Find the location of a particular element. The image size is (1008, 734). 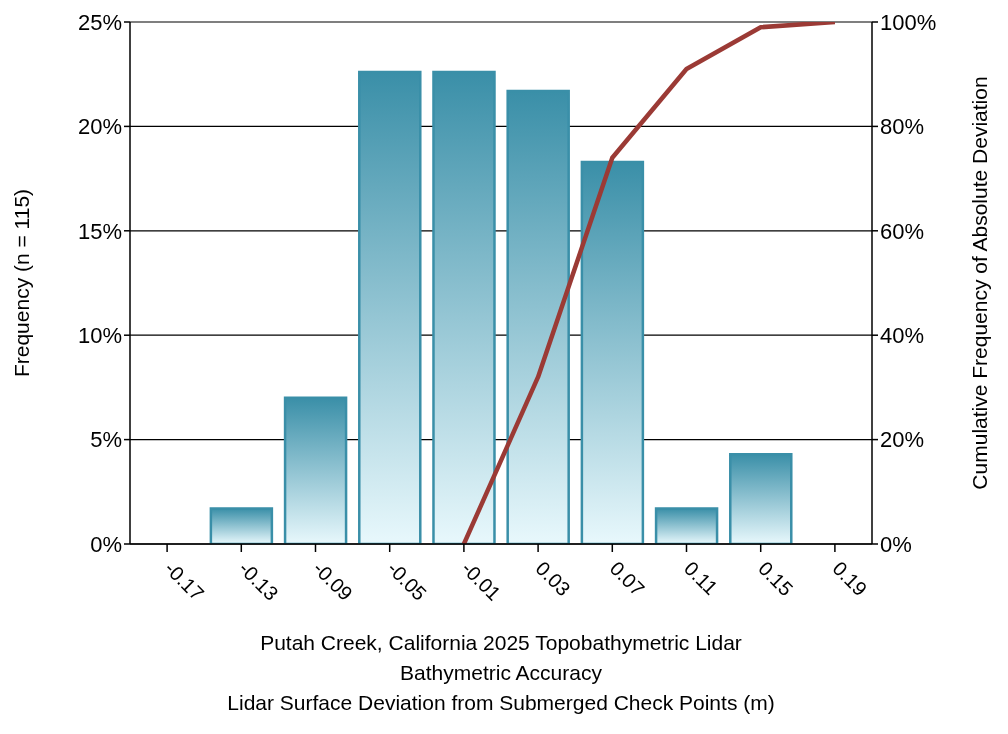

x-tick-label: -0.13 is located at coordinates (258, 581).